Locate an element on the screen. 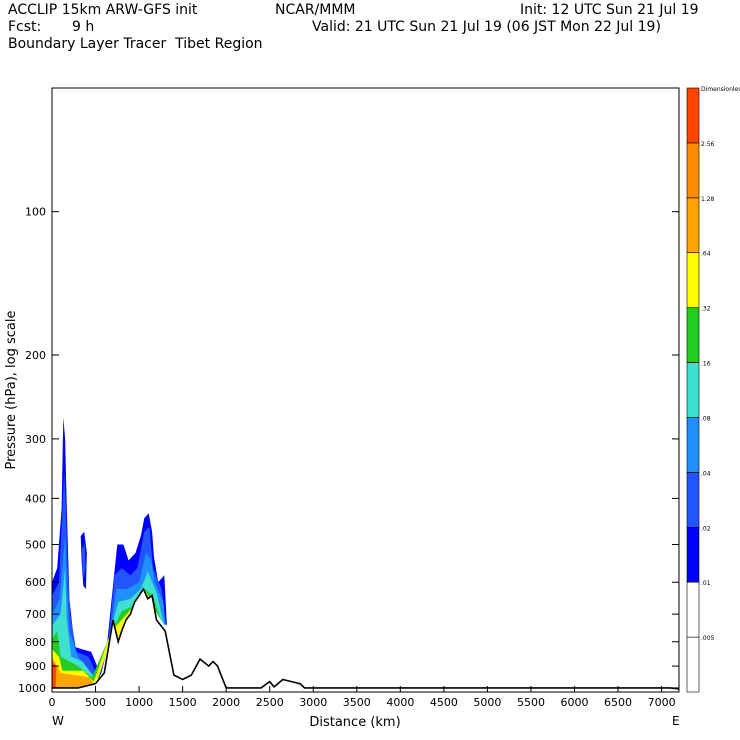 The height and width of the screenshot is (740, 740). x-tick-label: 2500 is located at coordinates (270, 702).